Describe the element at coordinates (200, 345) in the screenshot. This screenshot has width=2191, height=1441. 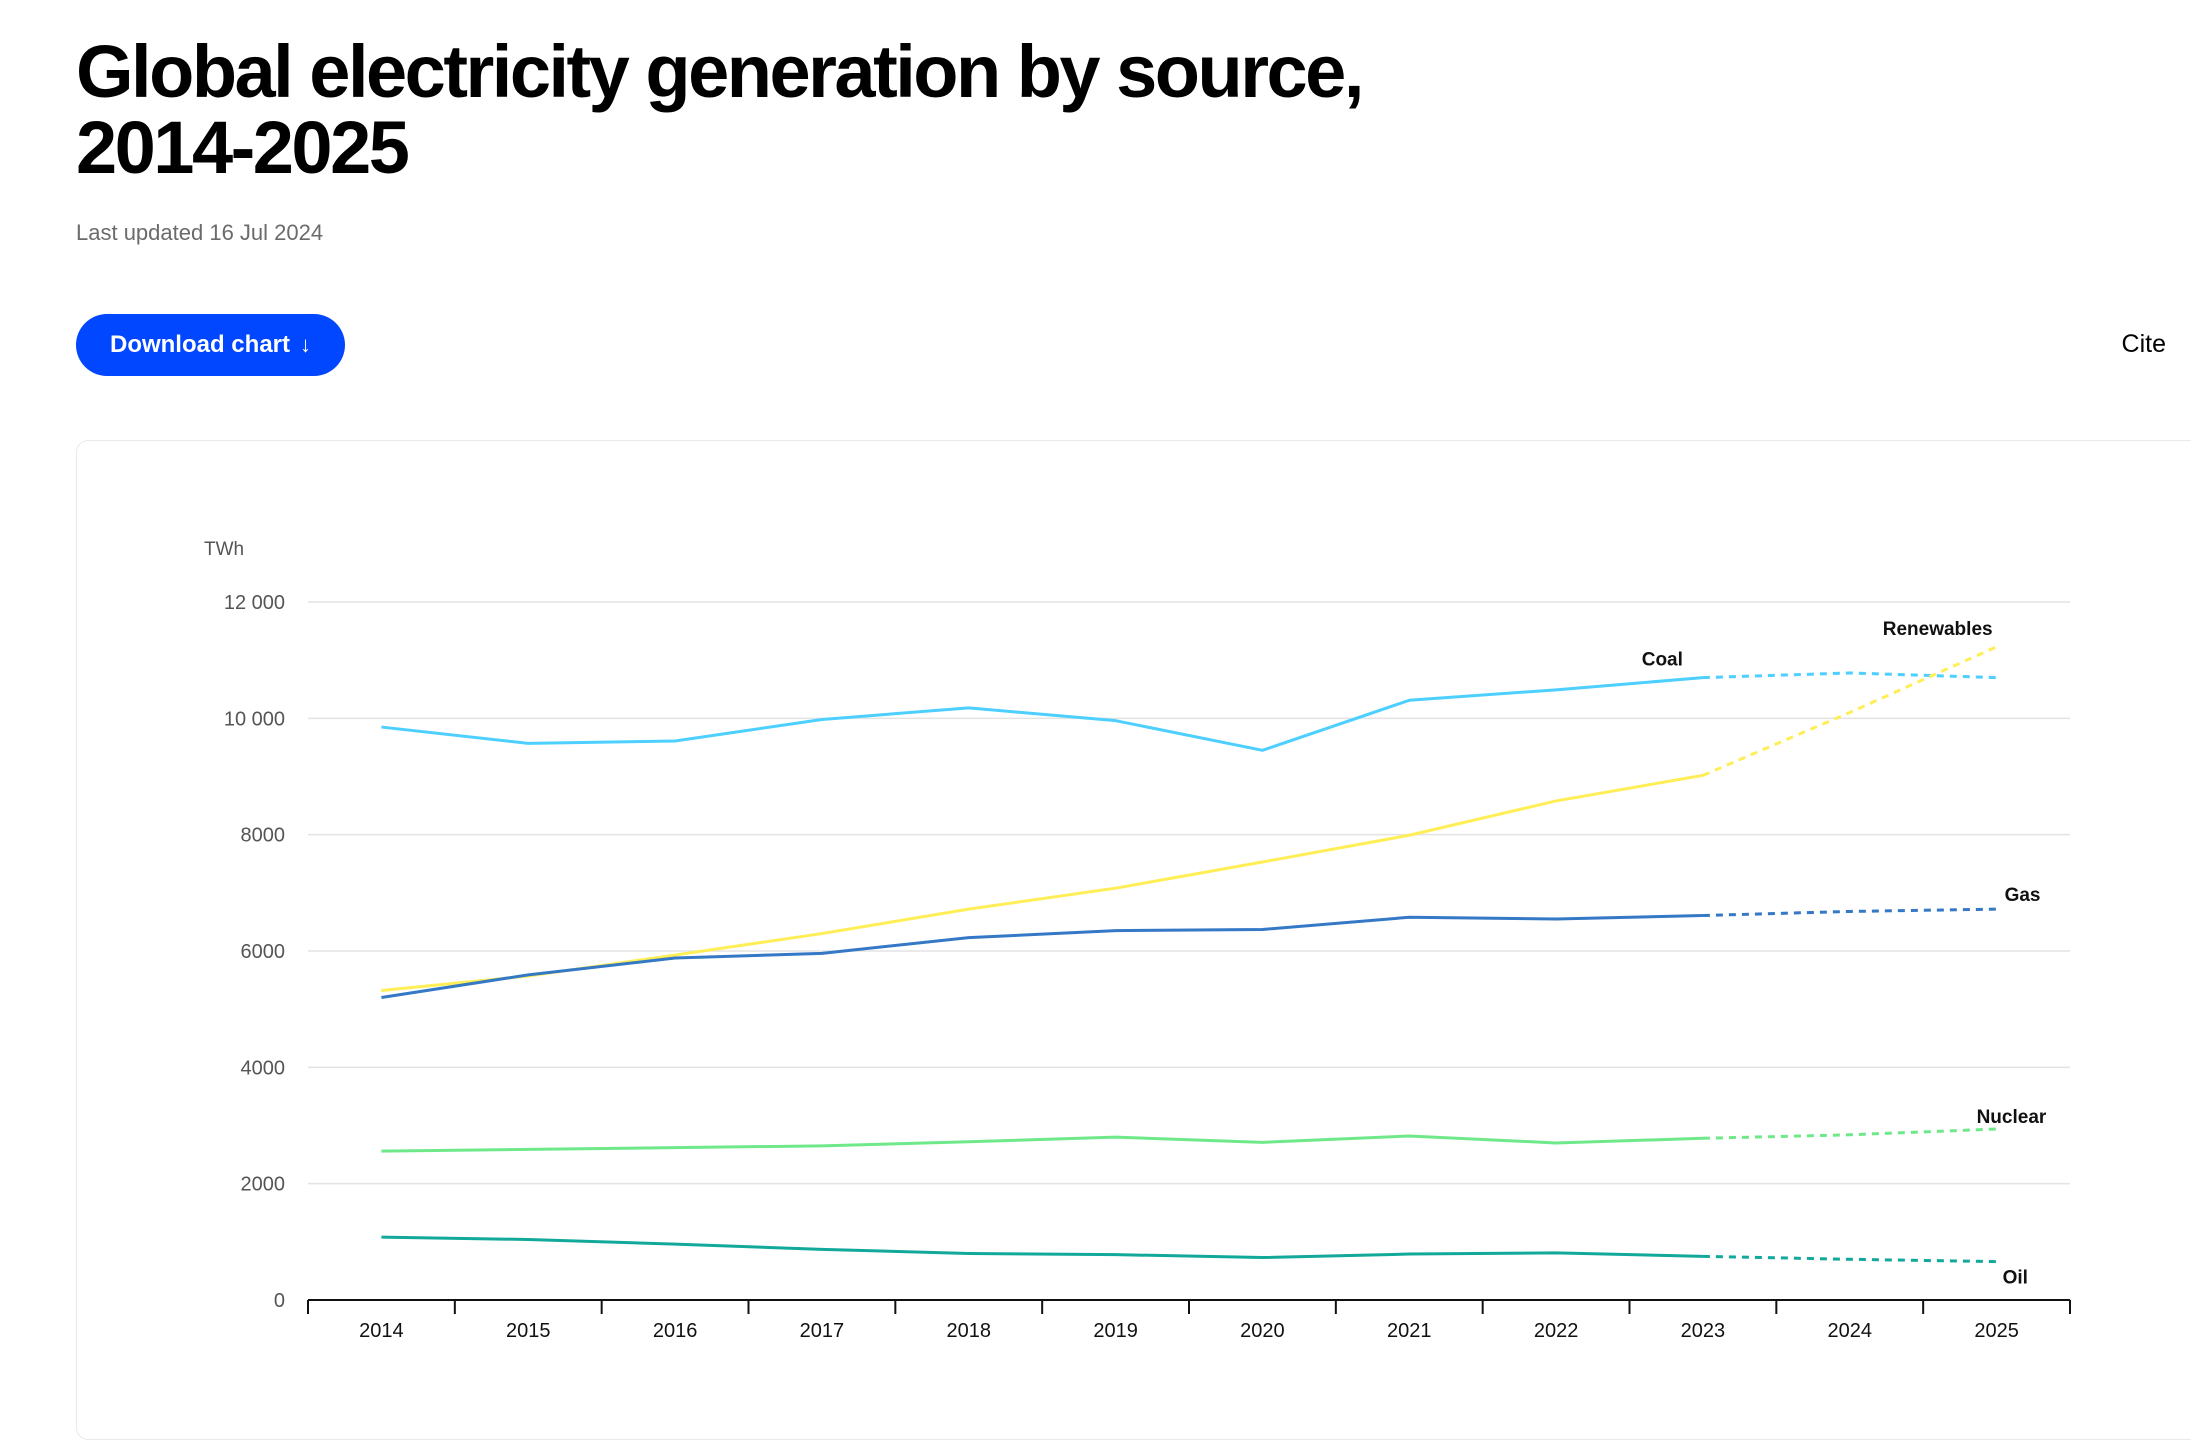
I see `download-chart-label: Download chart` at that location.